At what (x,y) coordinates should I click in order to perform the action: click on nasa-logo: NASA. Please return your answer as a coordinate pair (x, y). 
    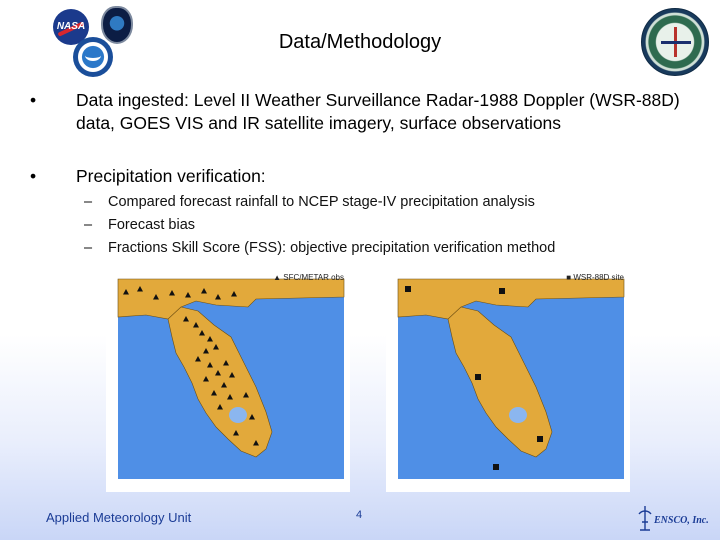
    Looking at the image, I should click on (71, 27).